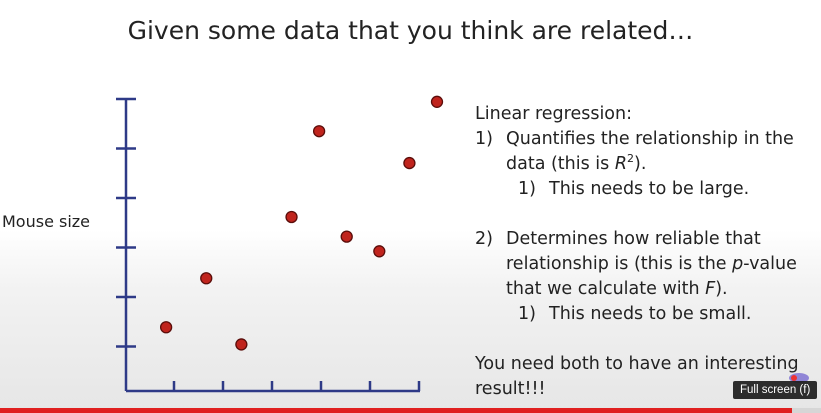 The height and width of the screenshot is (413, 821). What do you see at coordinates (633, 239) in the screenshot?
I see `item2-line-a: Determines how reliable that` at bounding box center [633, 239].